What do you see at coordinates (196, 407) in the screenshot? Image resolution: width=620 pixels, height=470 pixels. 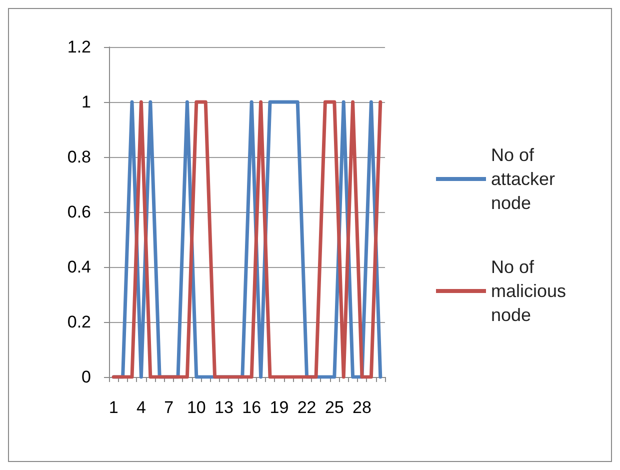 I see `x-tick-label: 10` at bounding box center [196, 407].